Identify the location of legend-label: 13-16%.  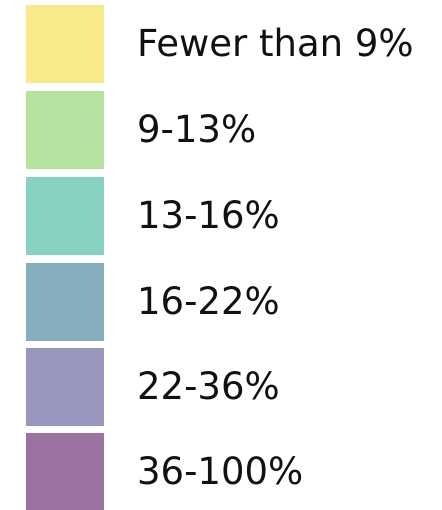
(208, 215).